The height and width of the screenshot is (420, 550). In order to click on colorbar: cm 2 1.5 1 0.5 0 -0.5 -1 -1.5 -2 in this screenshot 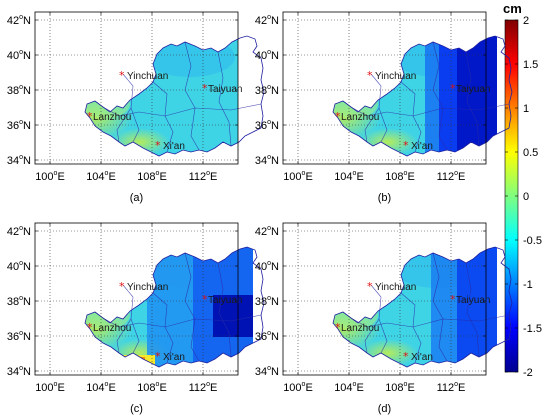, I will do `click(522, 190)`.